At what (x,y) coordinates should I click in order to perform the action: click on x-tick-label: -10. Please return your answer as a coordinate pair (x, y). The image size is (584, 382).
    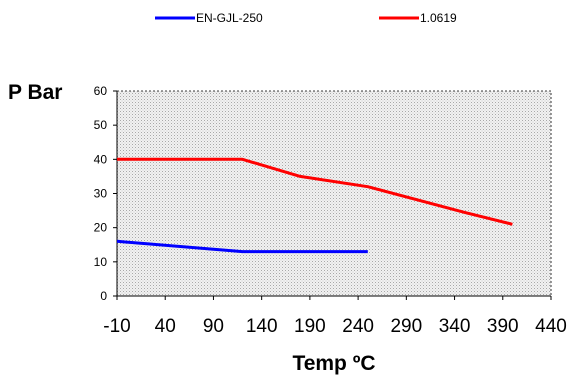
    Looking at the image, I should click on (116, 326).